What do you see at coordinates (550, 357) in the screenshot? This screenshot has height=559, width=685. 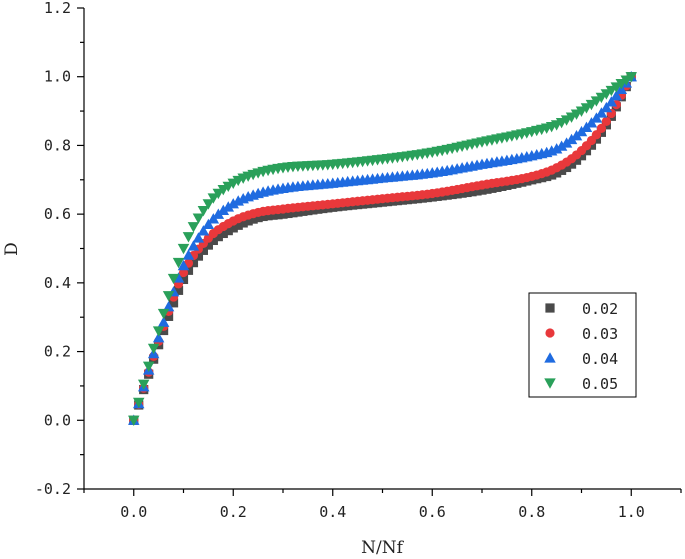 I see `legend-marker-0.04` at bounding box center [550, 357].